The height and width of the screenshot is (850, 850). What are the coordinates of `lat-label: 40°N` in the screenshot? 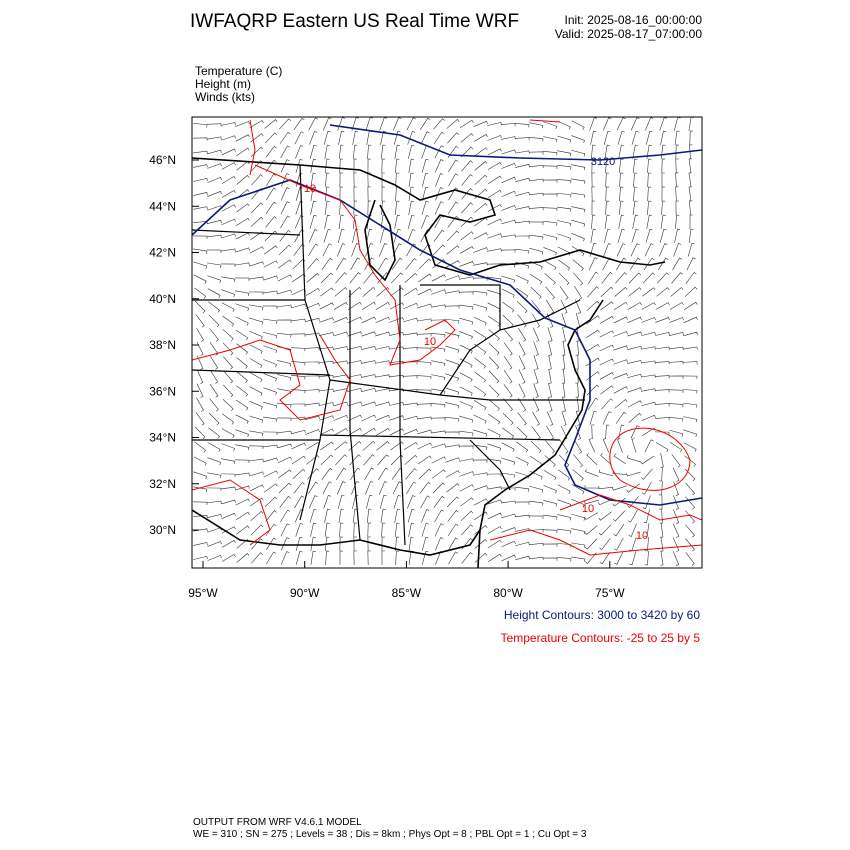 It's located at (162, 299).